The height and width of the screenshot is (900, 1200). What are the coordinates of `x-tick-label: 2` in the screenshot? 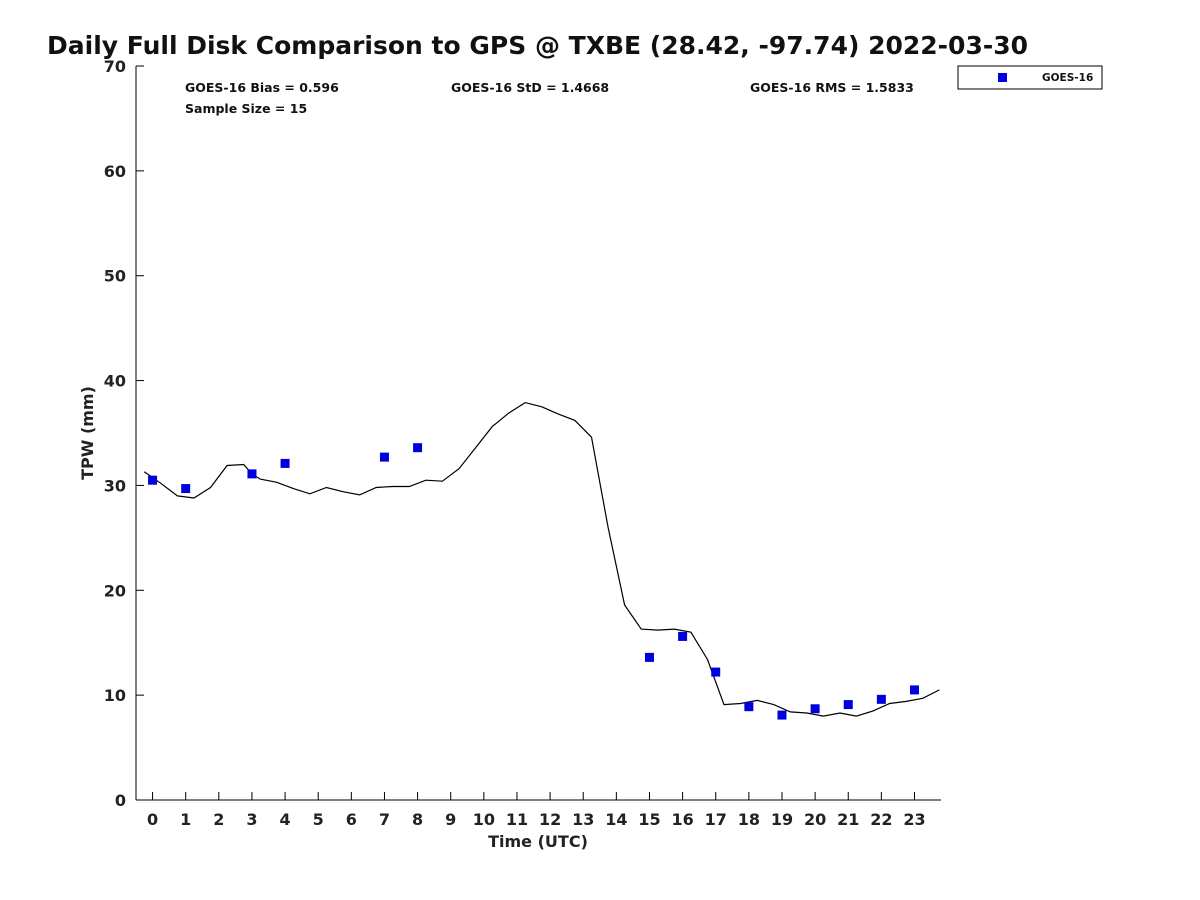 It's located at (218, 819).